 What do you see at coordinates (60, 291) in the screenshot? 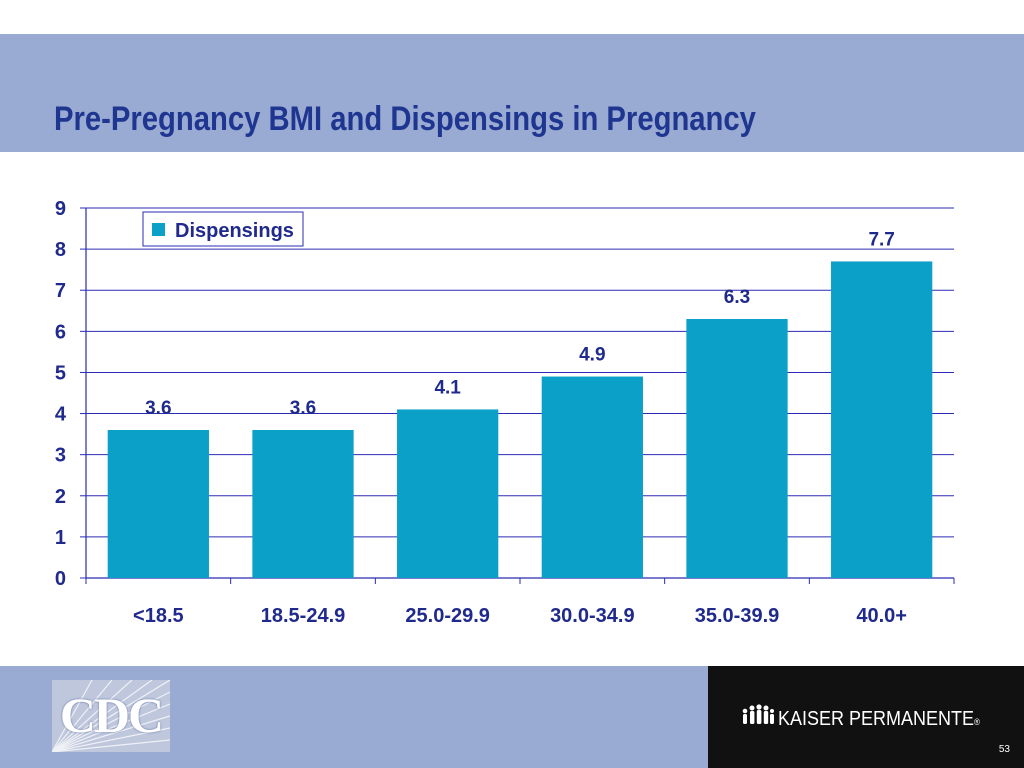
I see `y-tick-label: 7` at bounding box center [60, 291].